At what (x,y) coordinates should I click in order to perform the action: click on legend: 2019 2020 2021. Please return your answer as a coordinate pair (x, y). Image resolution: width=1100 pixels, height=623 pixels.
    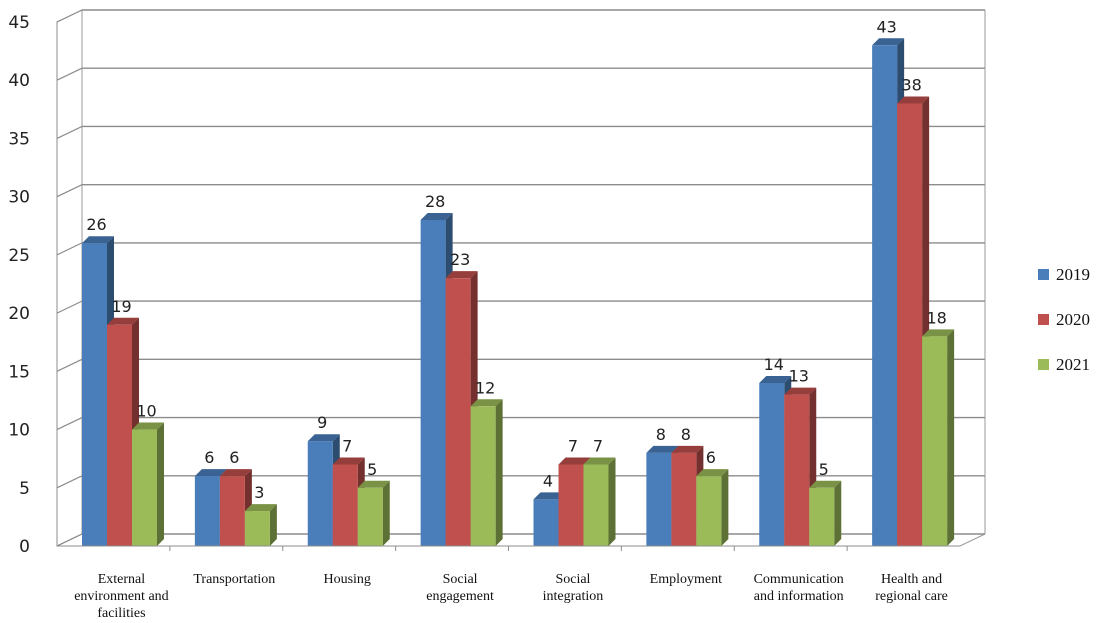
    Looking at the image, I should click on (1064, 319).